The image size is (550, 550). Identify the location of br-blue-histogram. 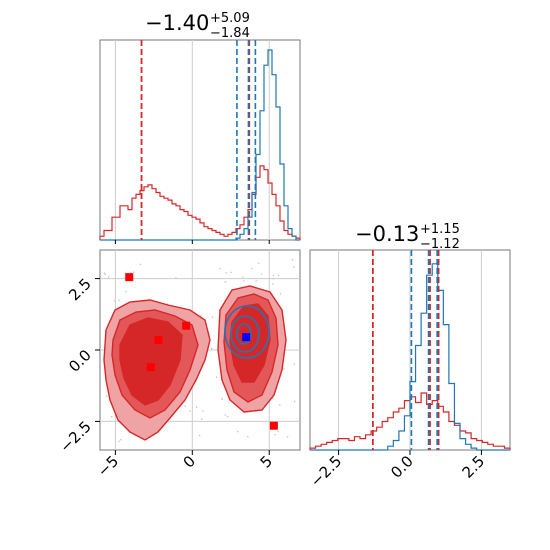
(410, 357).